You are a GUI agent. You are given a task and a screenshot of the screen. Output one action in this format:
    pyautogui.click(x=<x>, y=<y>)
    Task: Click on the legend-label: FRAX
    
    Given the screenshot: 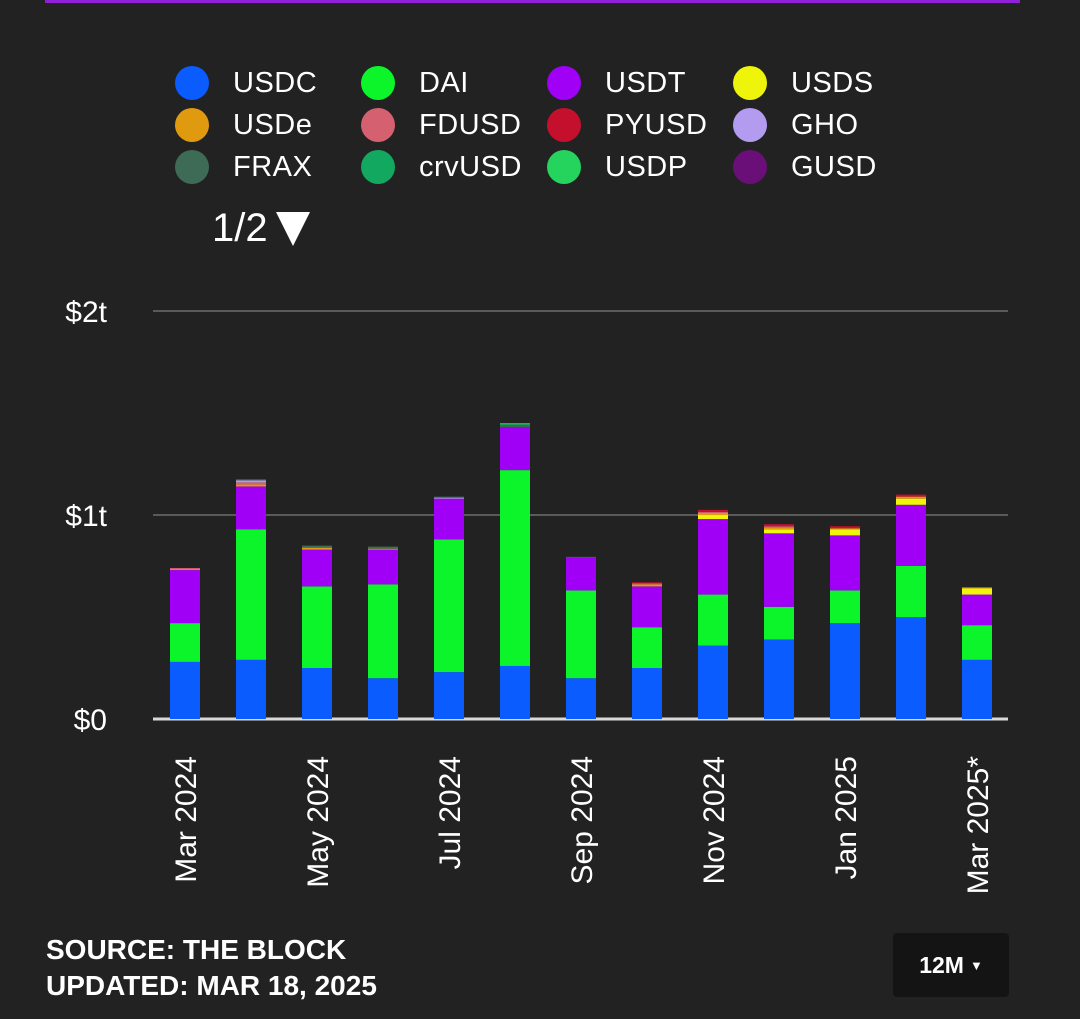 What is the action you would take?
    pyautogui.click(x=273, y=166)
    